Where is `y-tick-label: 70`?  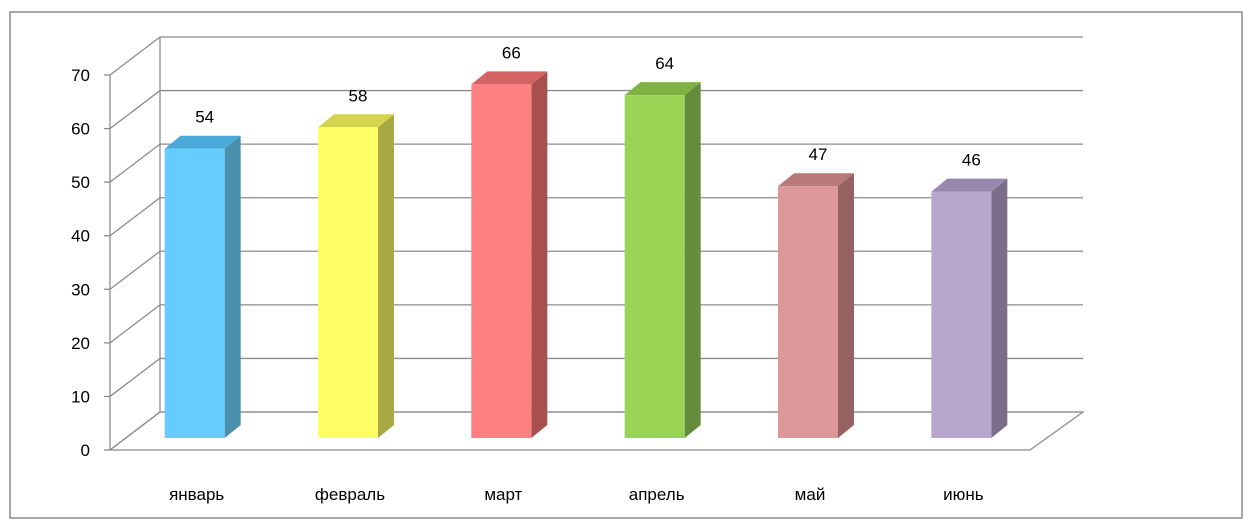
y-tick-label: 70 is located at coordinates (80, 75).